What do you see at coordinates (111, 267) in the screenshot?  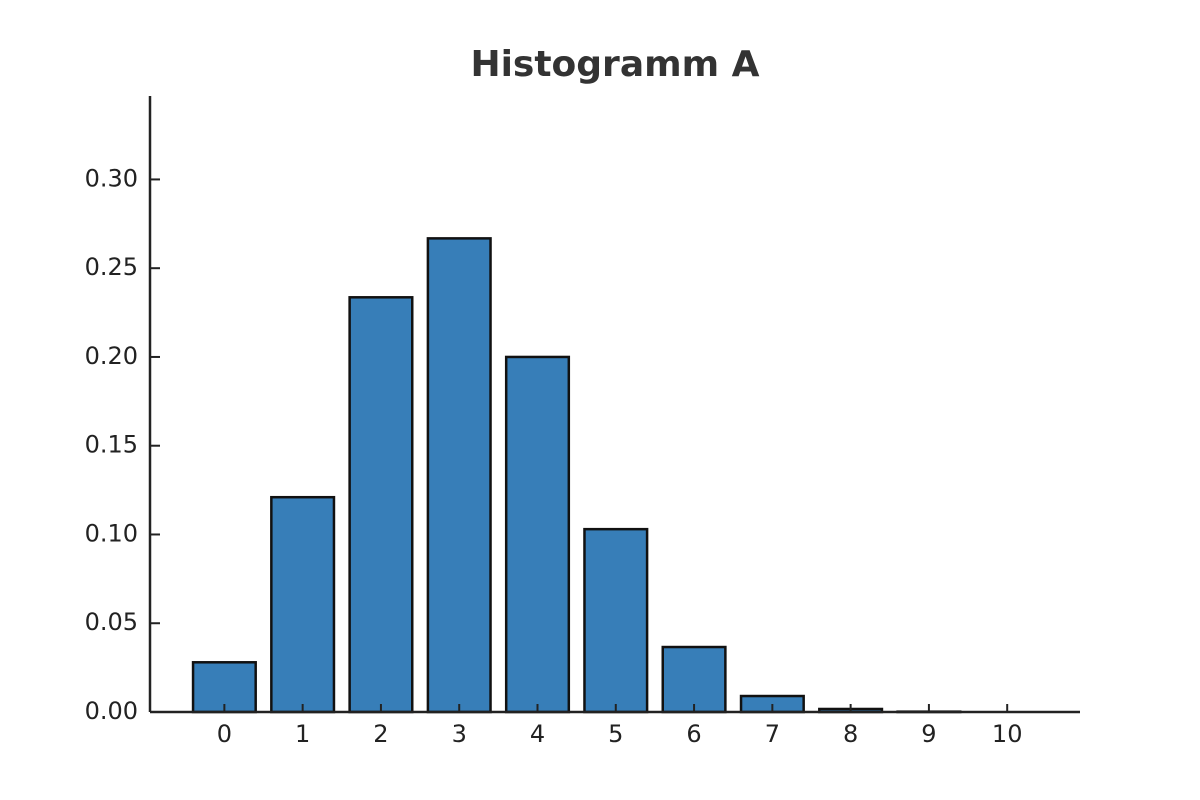 I see `y-tick-label: 0.25` at bounding box center [111, 267].